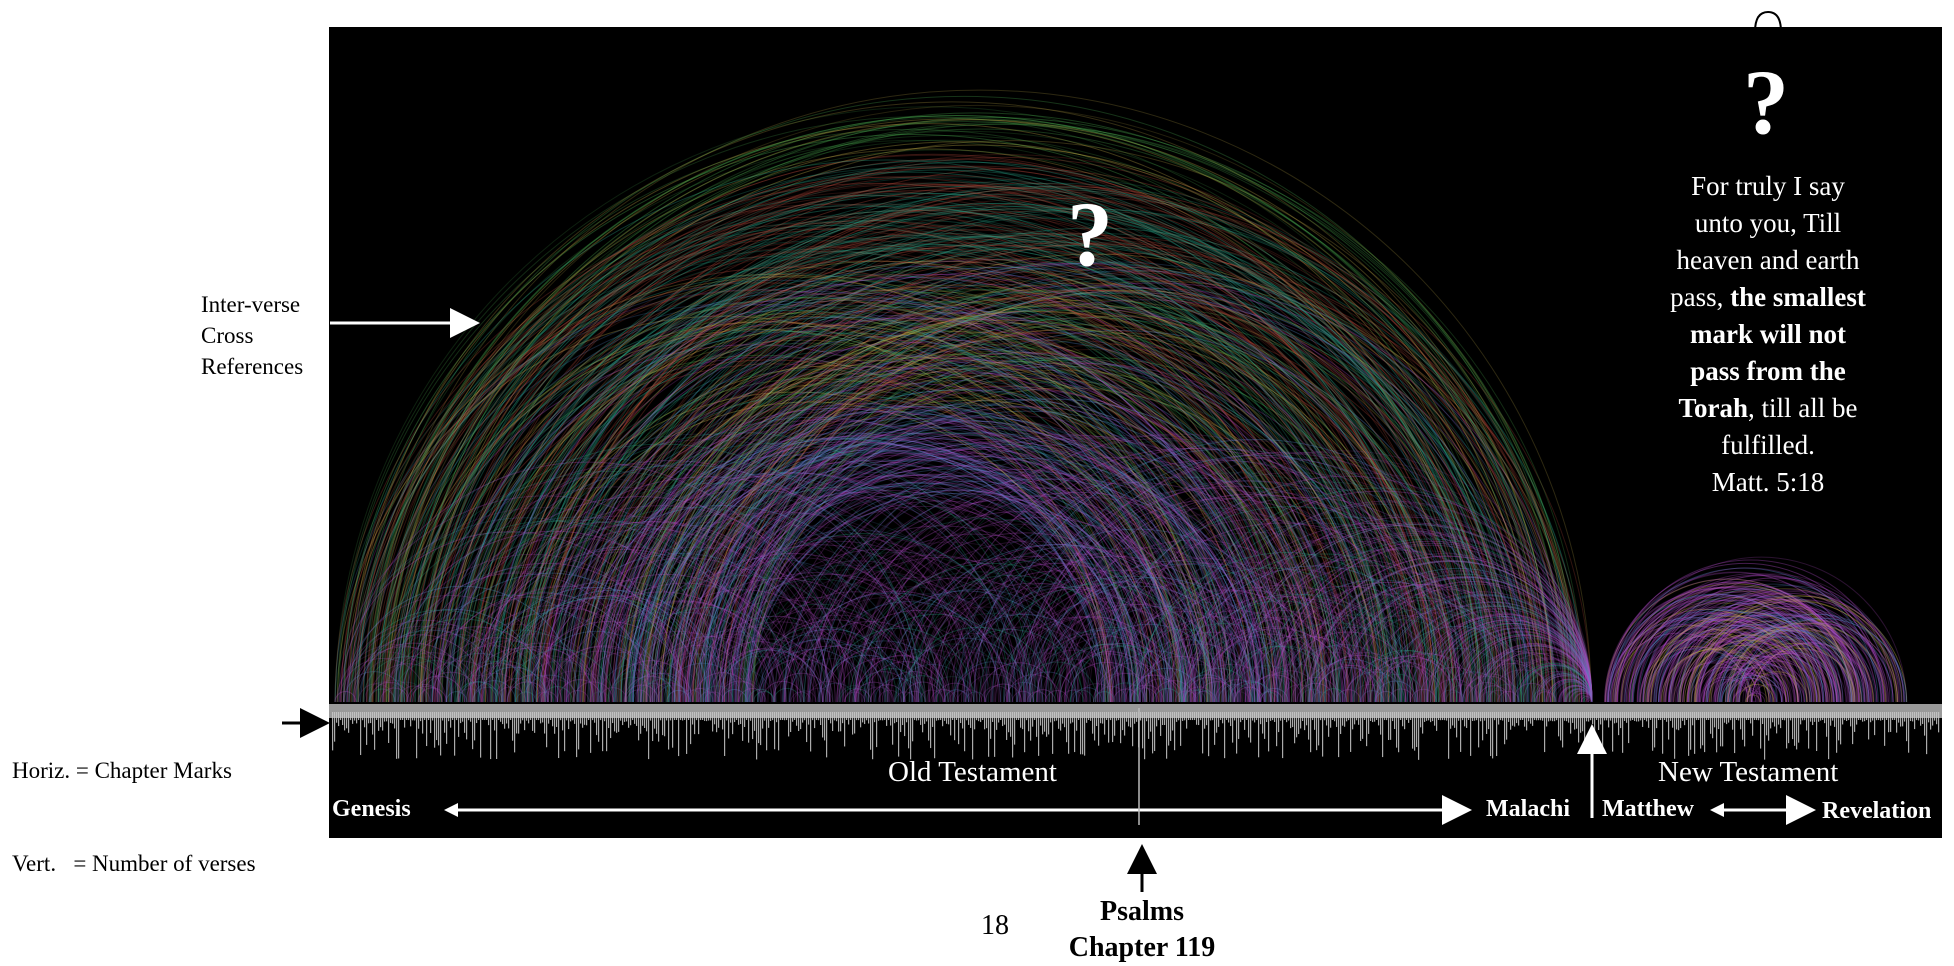  Describe the element at coordinates (1090, 234) in the screenshot. I see `question-mark-center: ?` at that location.